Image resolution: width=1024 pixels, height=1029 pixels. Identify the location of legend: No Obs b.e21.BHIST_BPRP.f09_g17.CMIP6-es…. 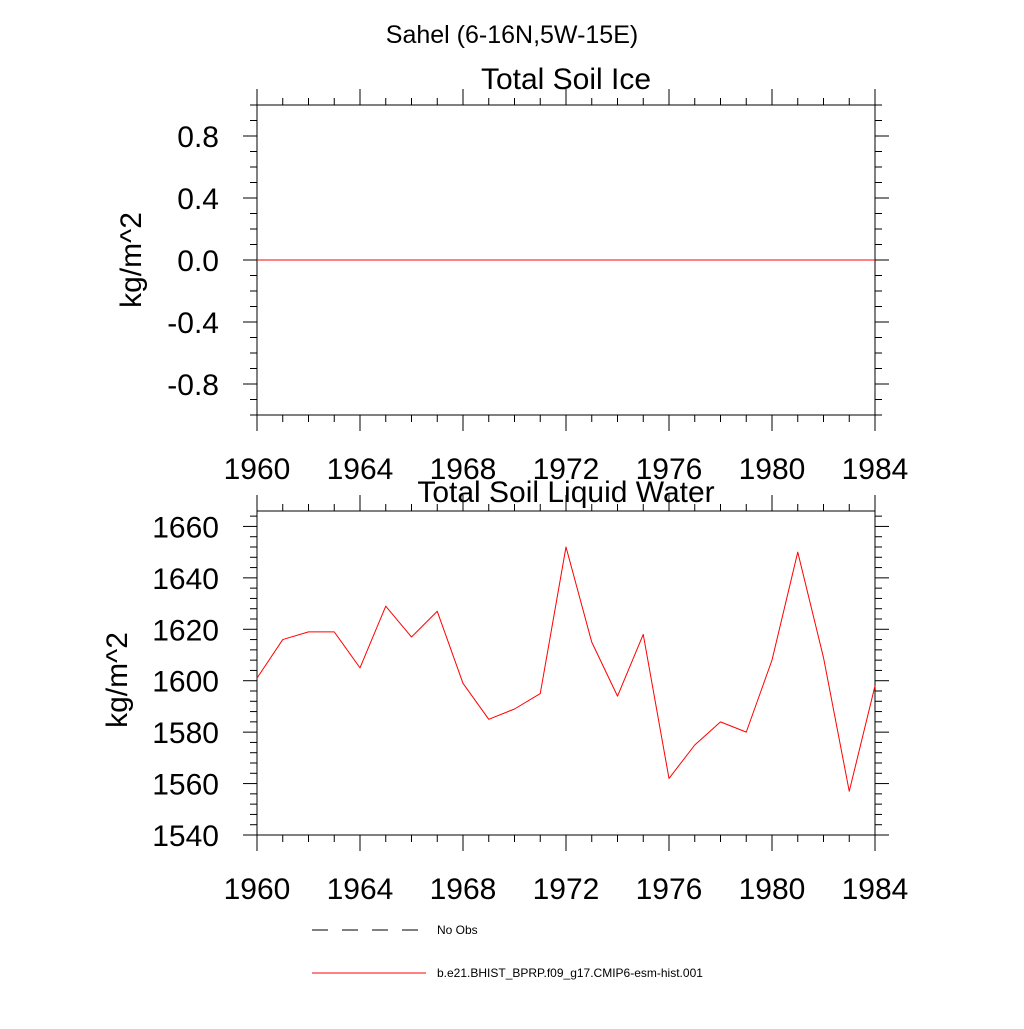
(507, 951).